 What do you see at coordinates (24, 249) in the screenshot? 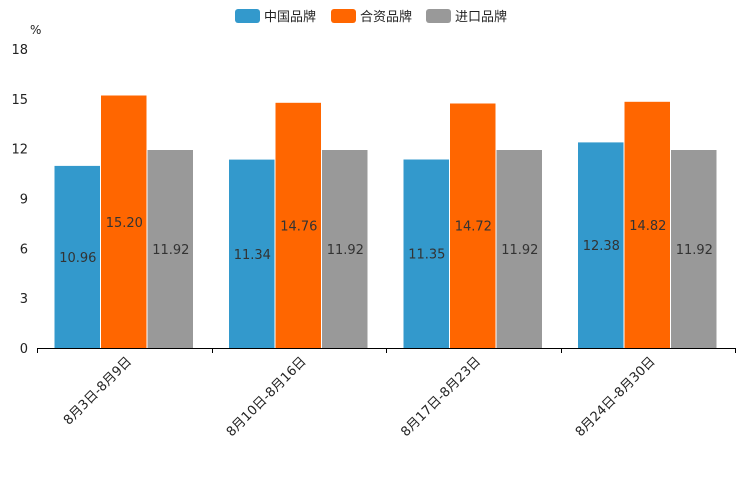
I see `y-tick-label: 6` at bounding box center [24, 249].